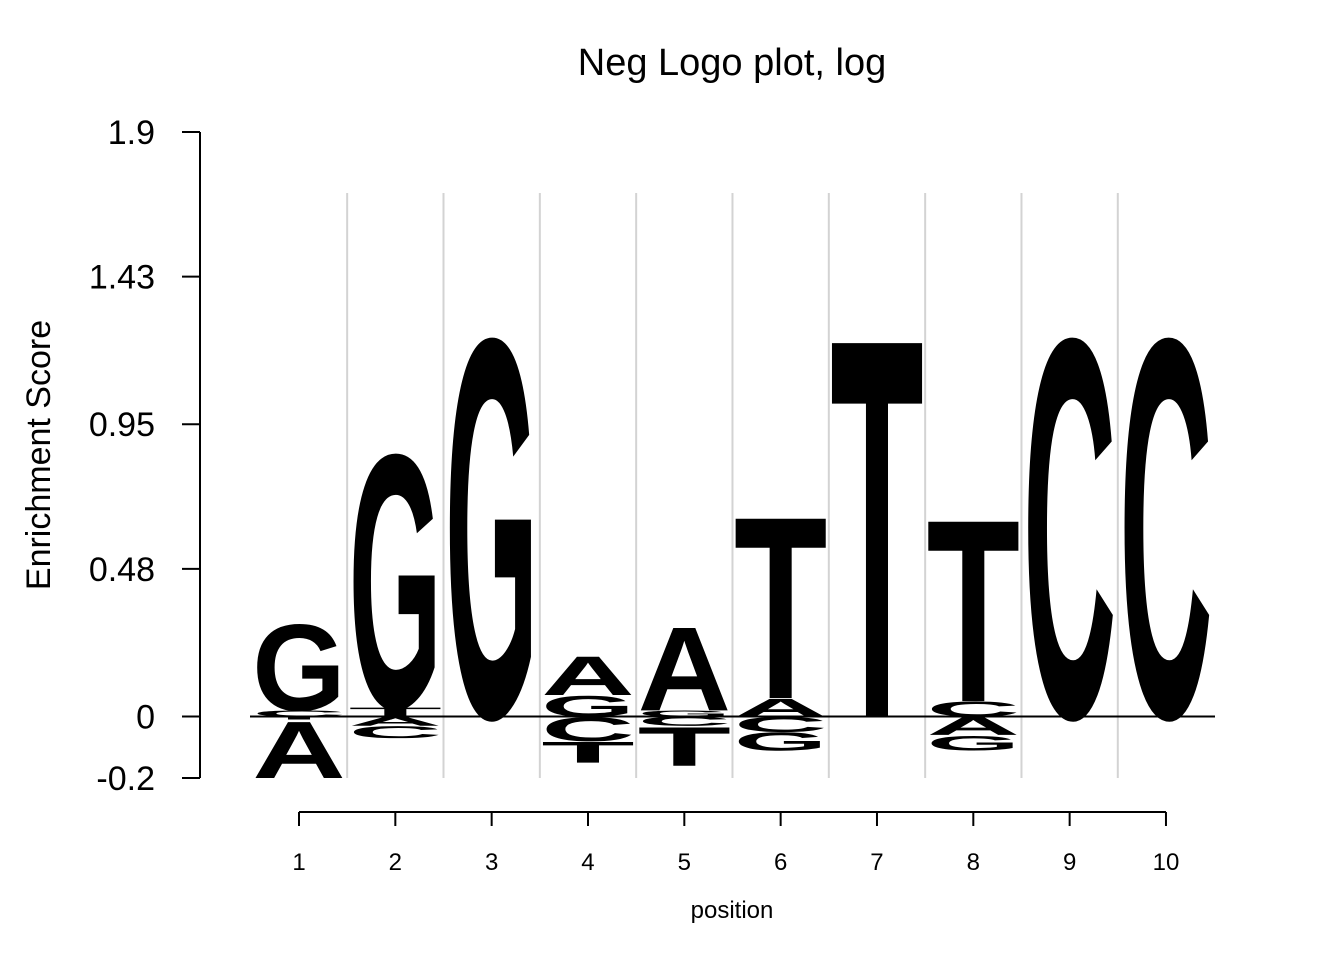 The width and height of the screenshot is (1344, 960). What do you see at coordinates (298, 862) in the screenshot?
I see `x-tick-label: 1` at bounding box center [298, 862].